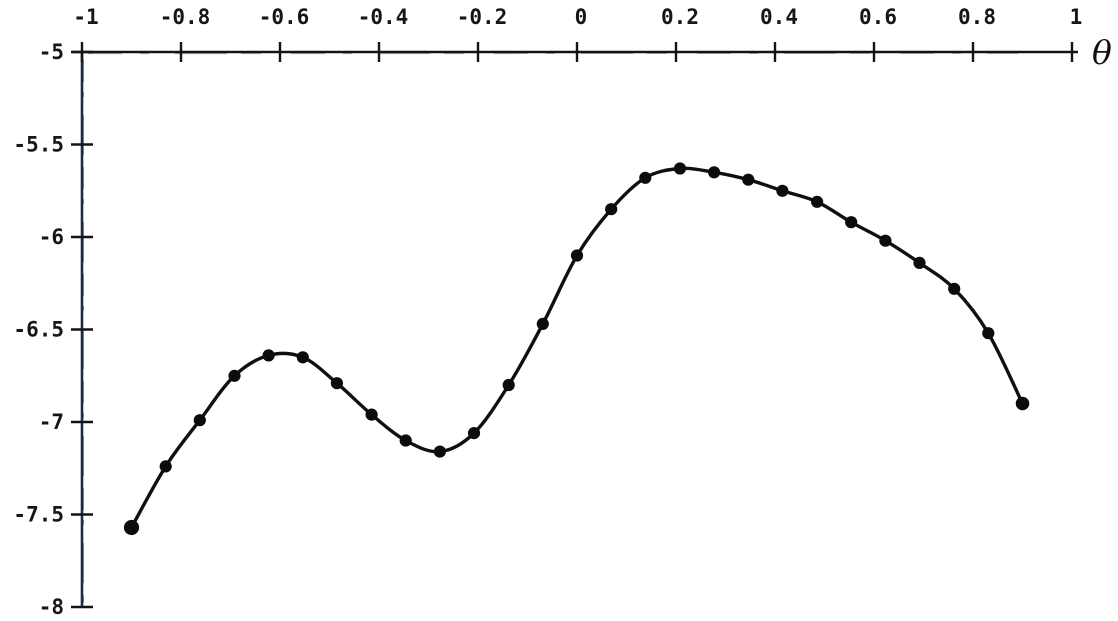 Image resolution: width=1118 pixels, height=621 pixels. Describe the element at coordinates (51, 52) in the screenshot. I see `y-axis-tick-label: -5` at that location.